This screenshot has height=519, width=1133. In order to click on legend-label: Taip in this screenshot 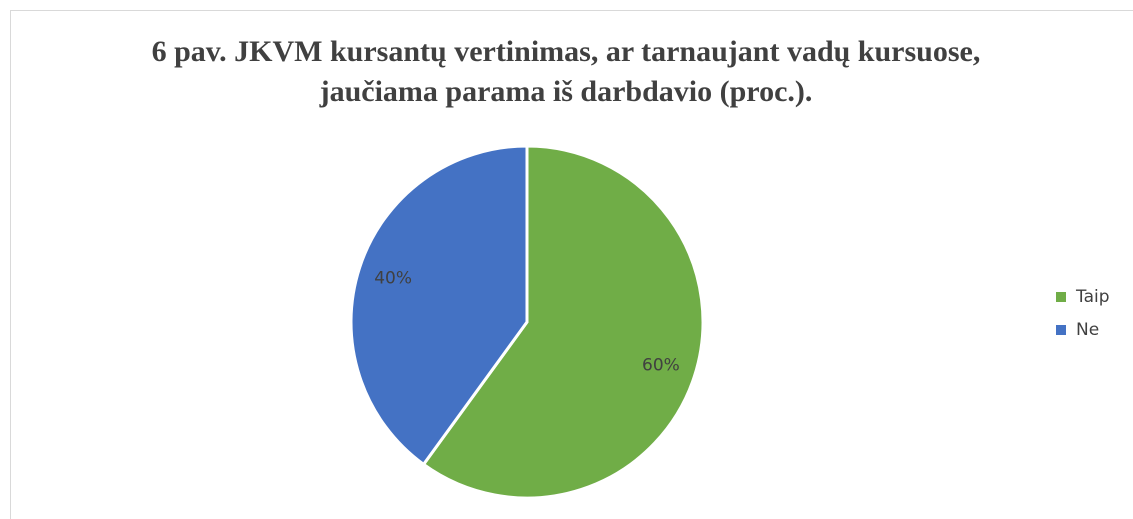, I will do `click(1092, 297)`.